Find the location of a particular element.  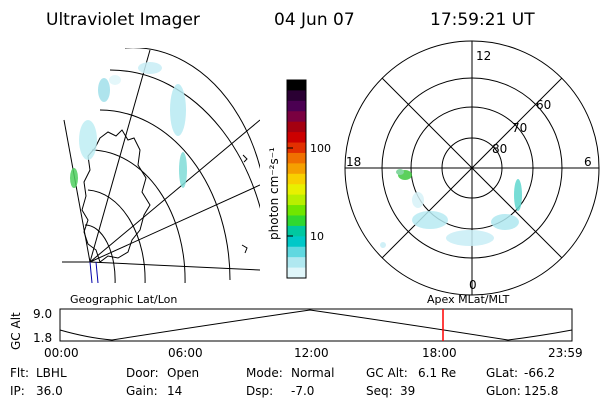

mlt-label-6: 6 is located at coordinates (588, 162).